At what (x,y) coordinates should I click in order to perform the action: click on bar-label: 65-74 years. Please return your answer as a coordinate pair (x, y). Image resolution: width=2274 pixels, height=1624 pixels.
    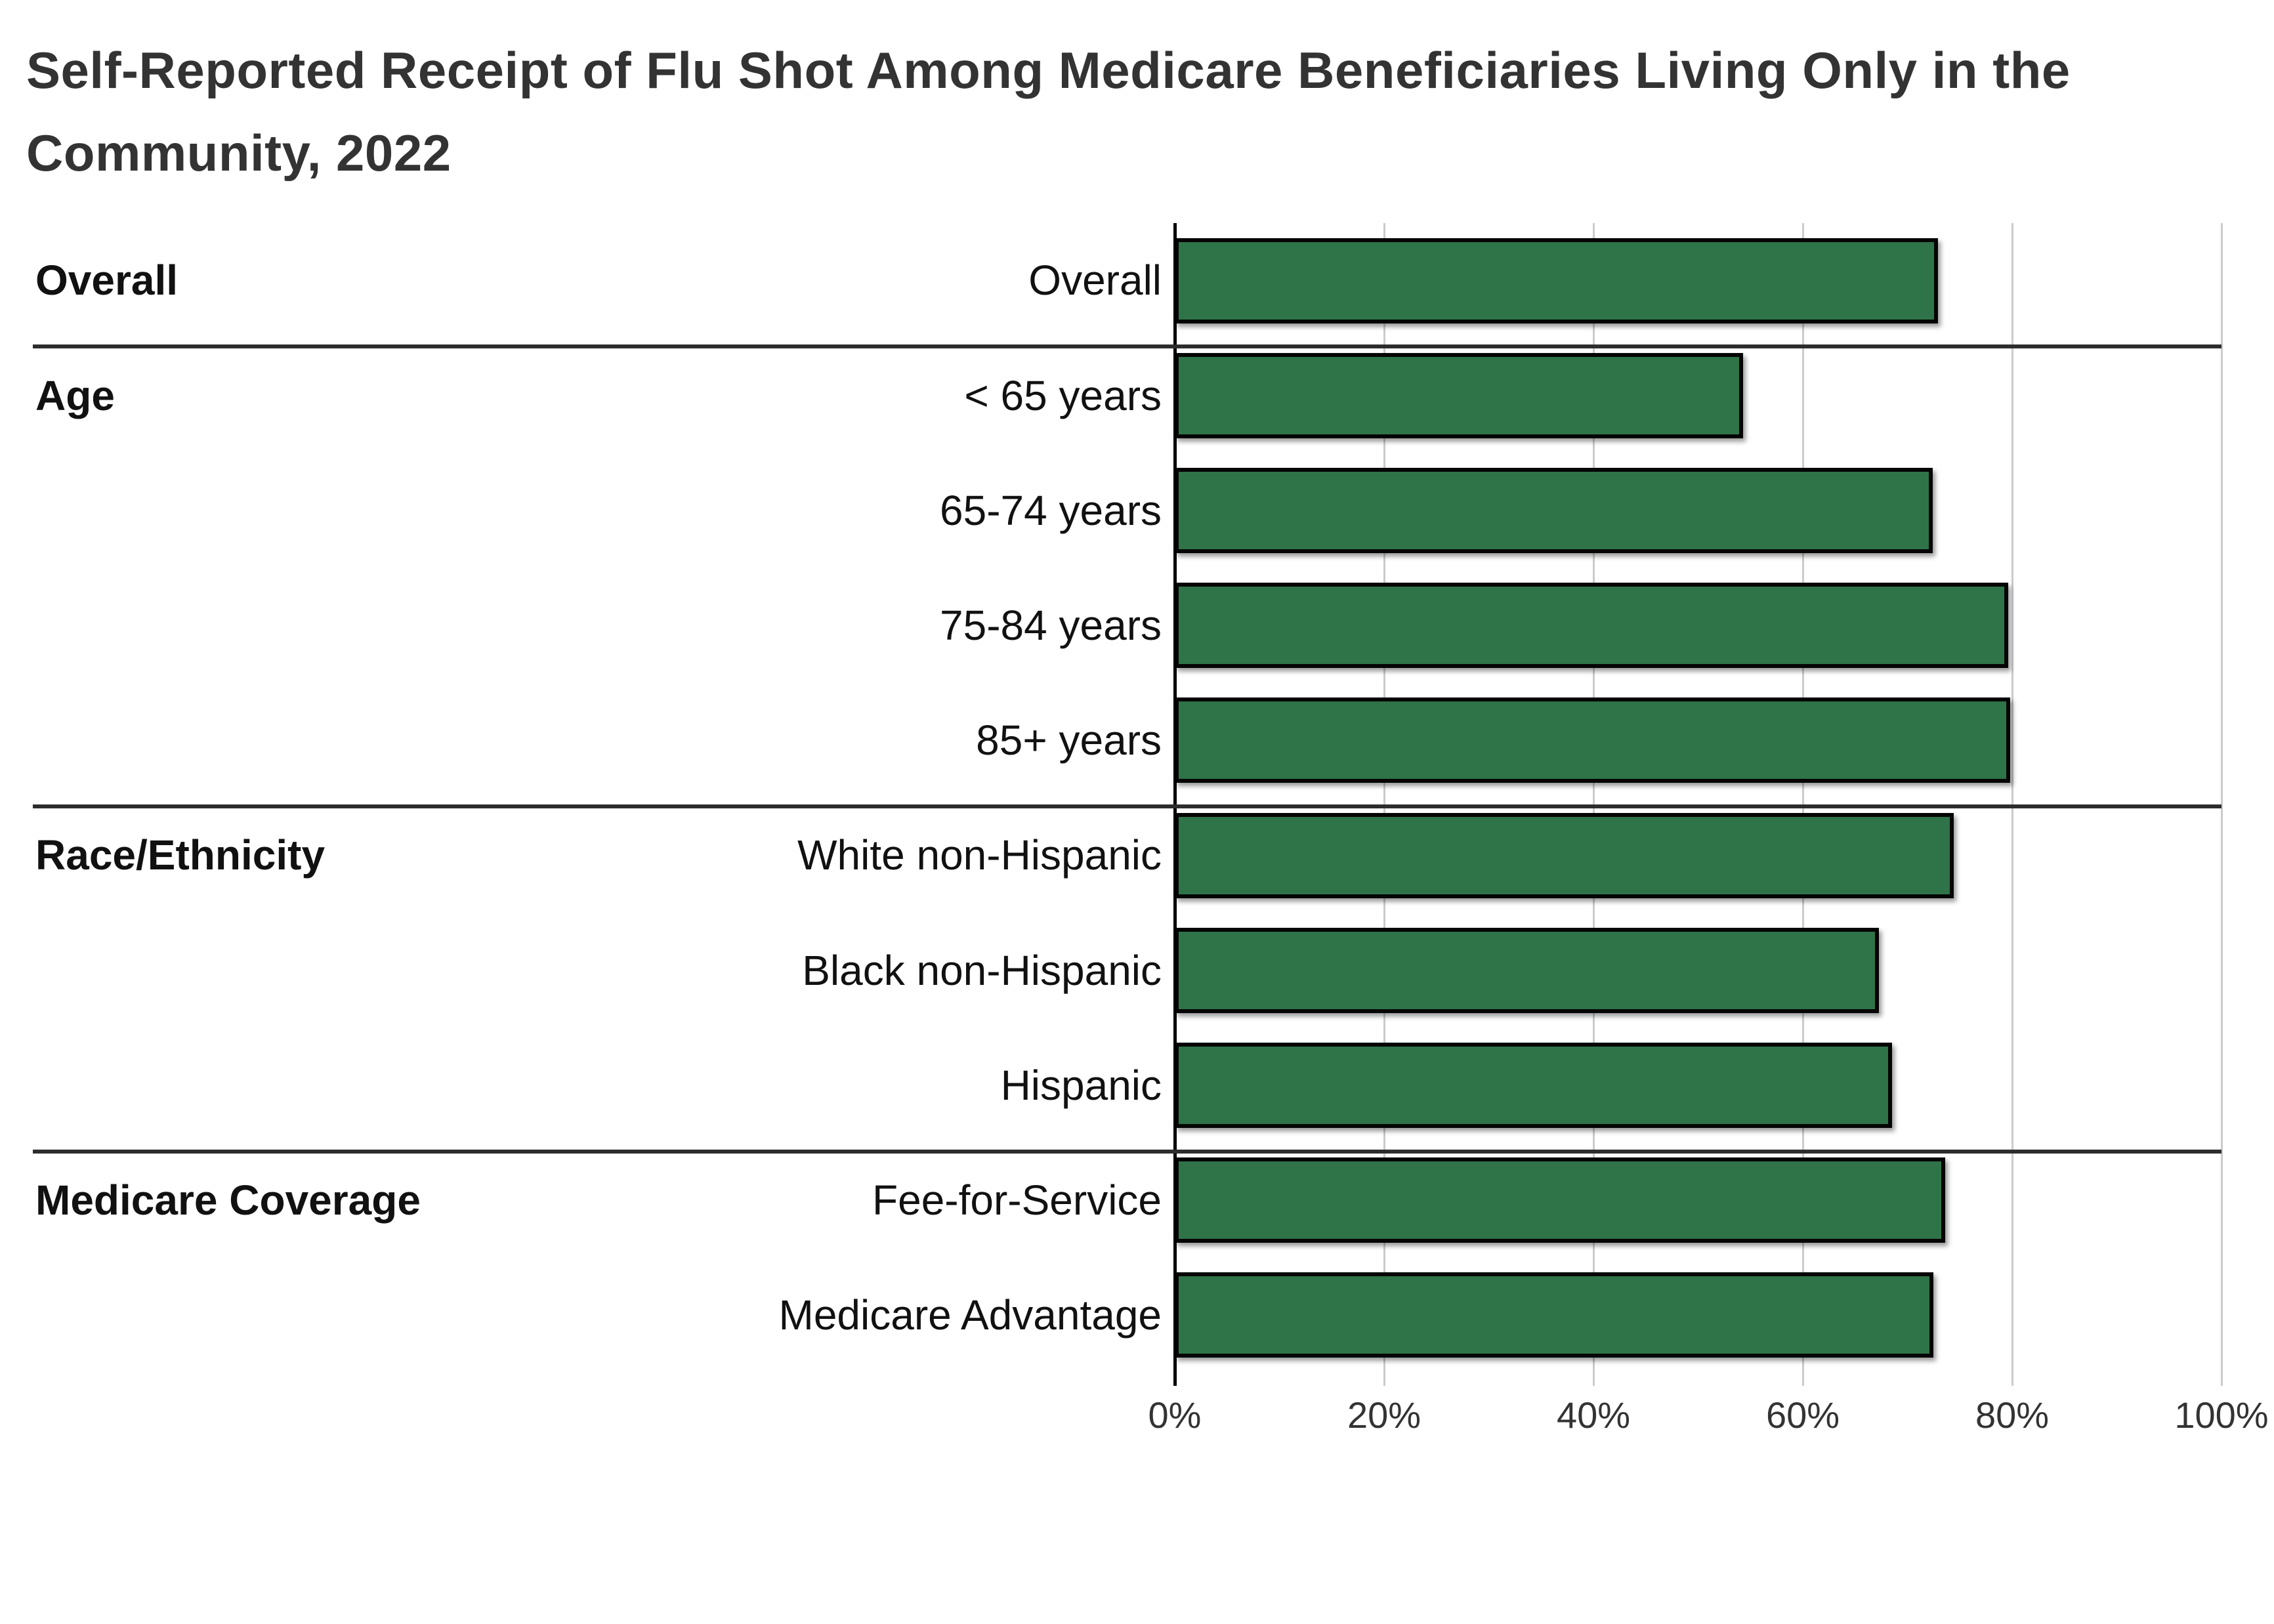
    Looking at the image, I should click on (1051, 510).